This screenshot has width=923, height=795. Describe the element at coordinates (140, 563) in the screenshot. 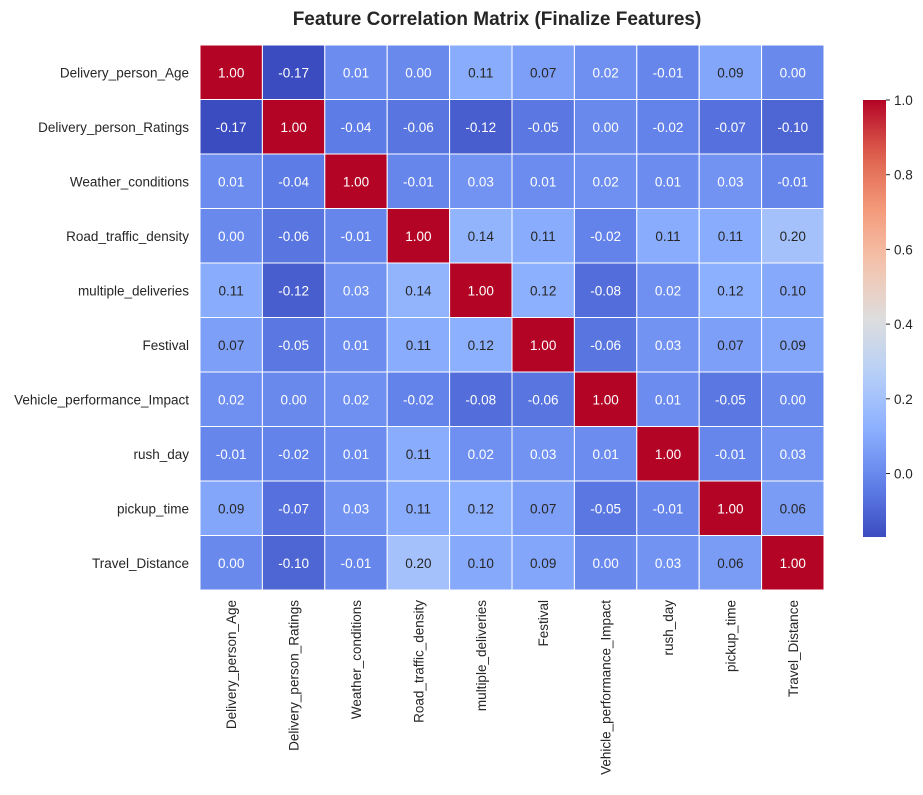

I see `y-tick-label: Travel_Distance` at that location.